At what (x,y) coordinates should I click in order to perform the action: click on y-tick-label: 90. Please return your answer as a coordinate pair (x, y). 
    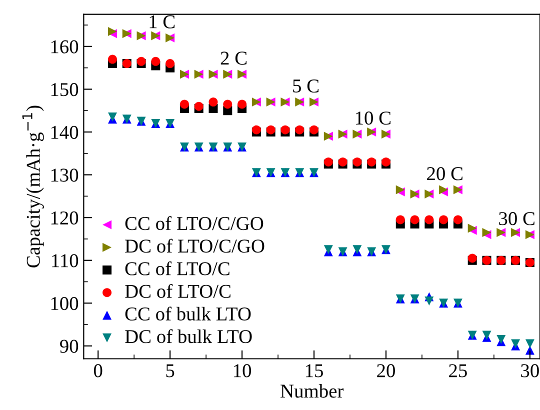
    Looking at the image, I should click on (69, 346).